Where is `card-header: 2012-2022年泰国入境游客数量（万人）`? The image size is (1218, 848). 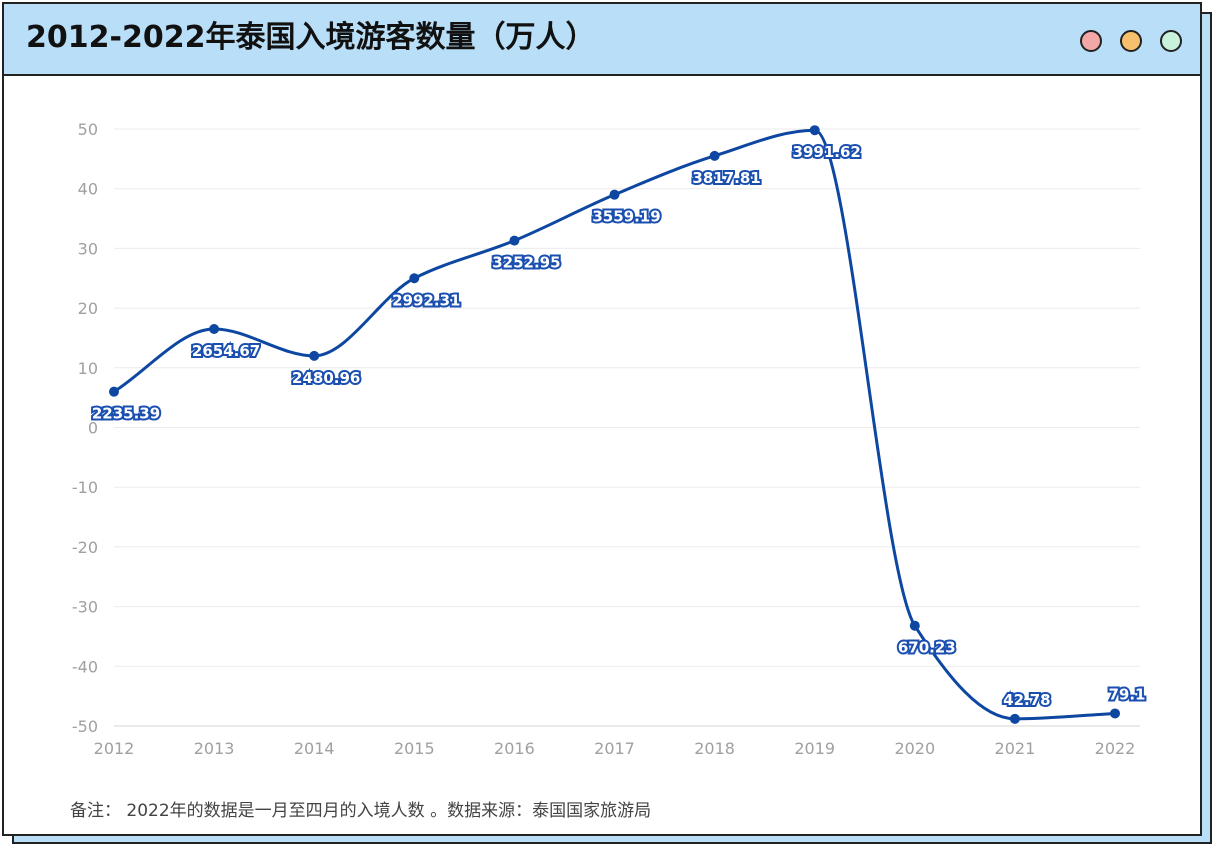
card-header: 2012-2022年泰国入境游客数量（万人） is located at coordinates (602, 40).